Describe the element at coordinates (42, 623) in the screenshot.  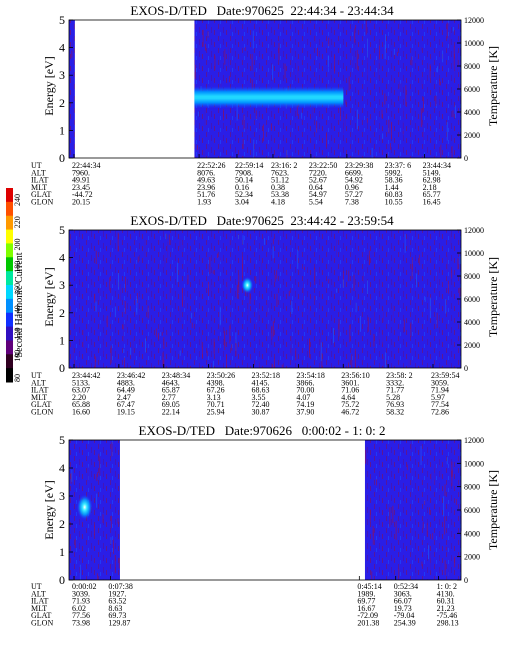
I see `table-row-label: GLON` at that location.